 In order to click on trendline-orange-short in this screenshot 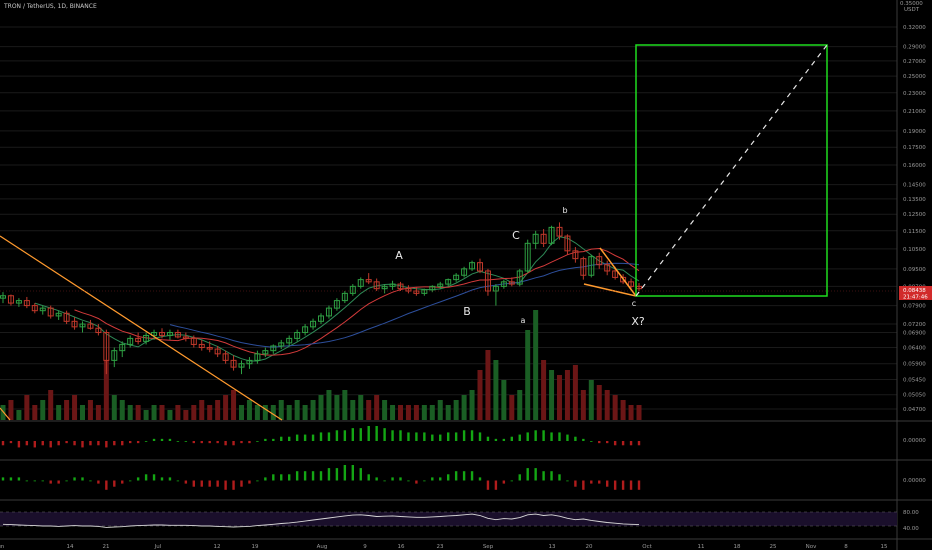, I will do `click(5, 414)`.